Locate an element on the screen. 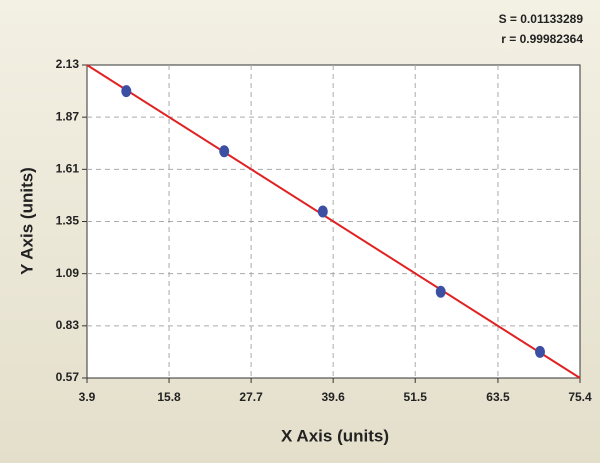 The image size is (600, 463). y-tick-label: 1.61 is located at coordinates (68, 169).